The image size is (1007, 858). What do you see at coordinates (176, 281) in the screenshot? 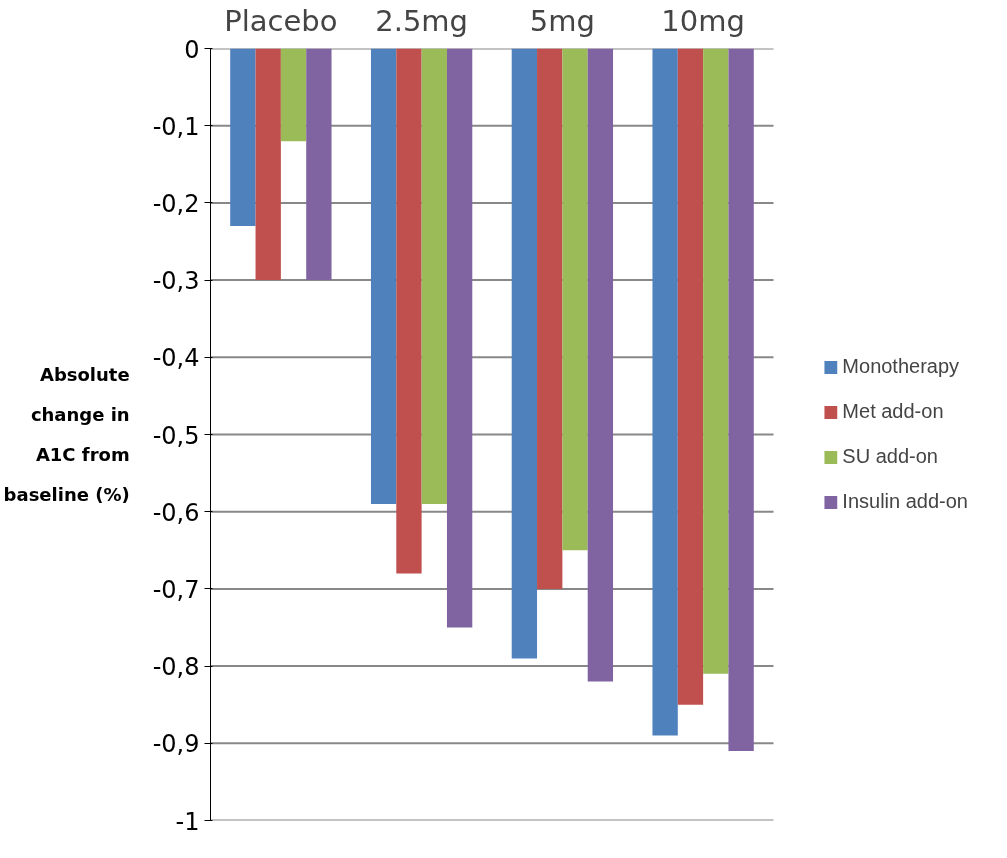
I see `y-tick-label: -0,3` at bounding box center [176, 281].